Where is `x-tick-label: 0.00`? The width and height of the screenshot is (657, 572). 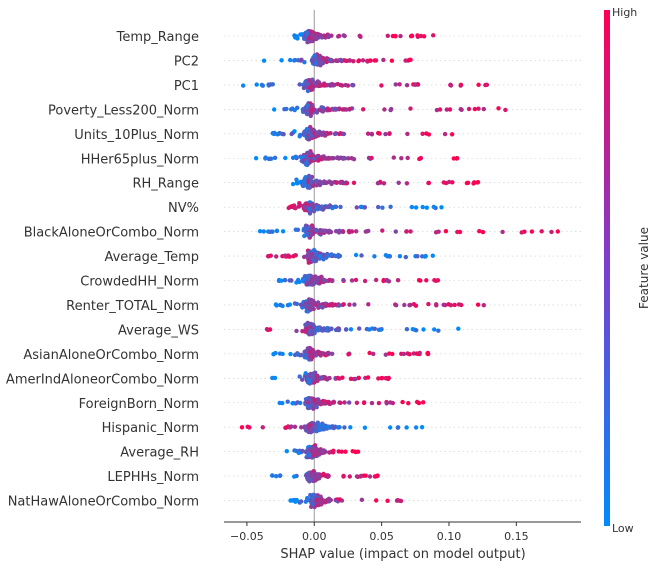 x-tick-label: 0.00 is located at coordinates (314, 536).